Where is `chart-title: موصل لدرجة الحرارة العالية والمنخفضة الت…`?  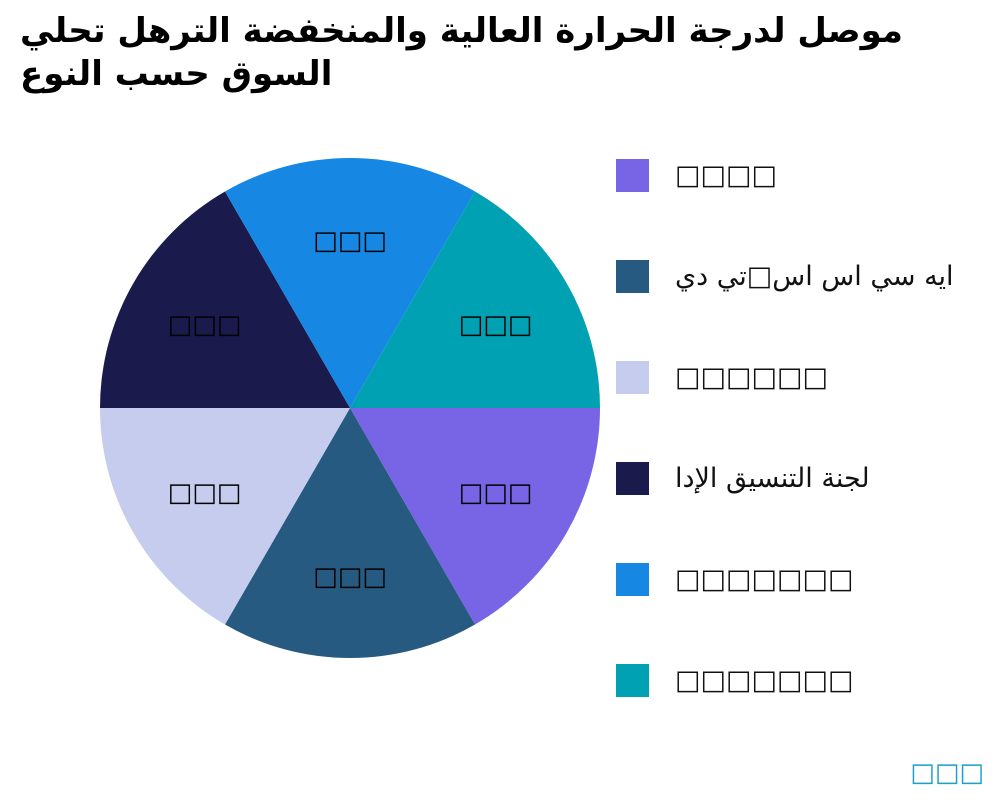
chart-title: موصل لدرجة الحرارة العالية والمنخفضة الت… is located at coordinates (509, 52).